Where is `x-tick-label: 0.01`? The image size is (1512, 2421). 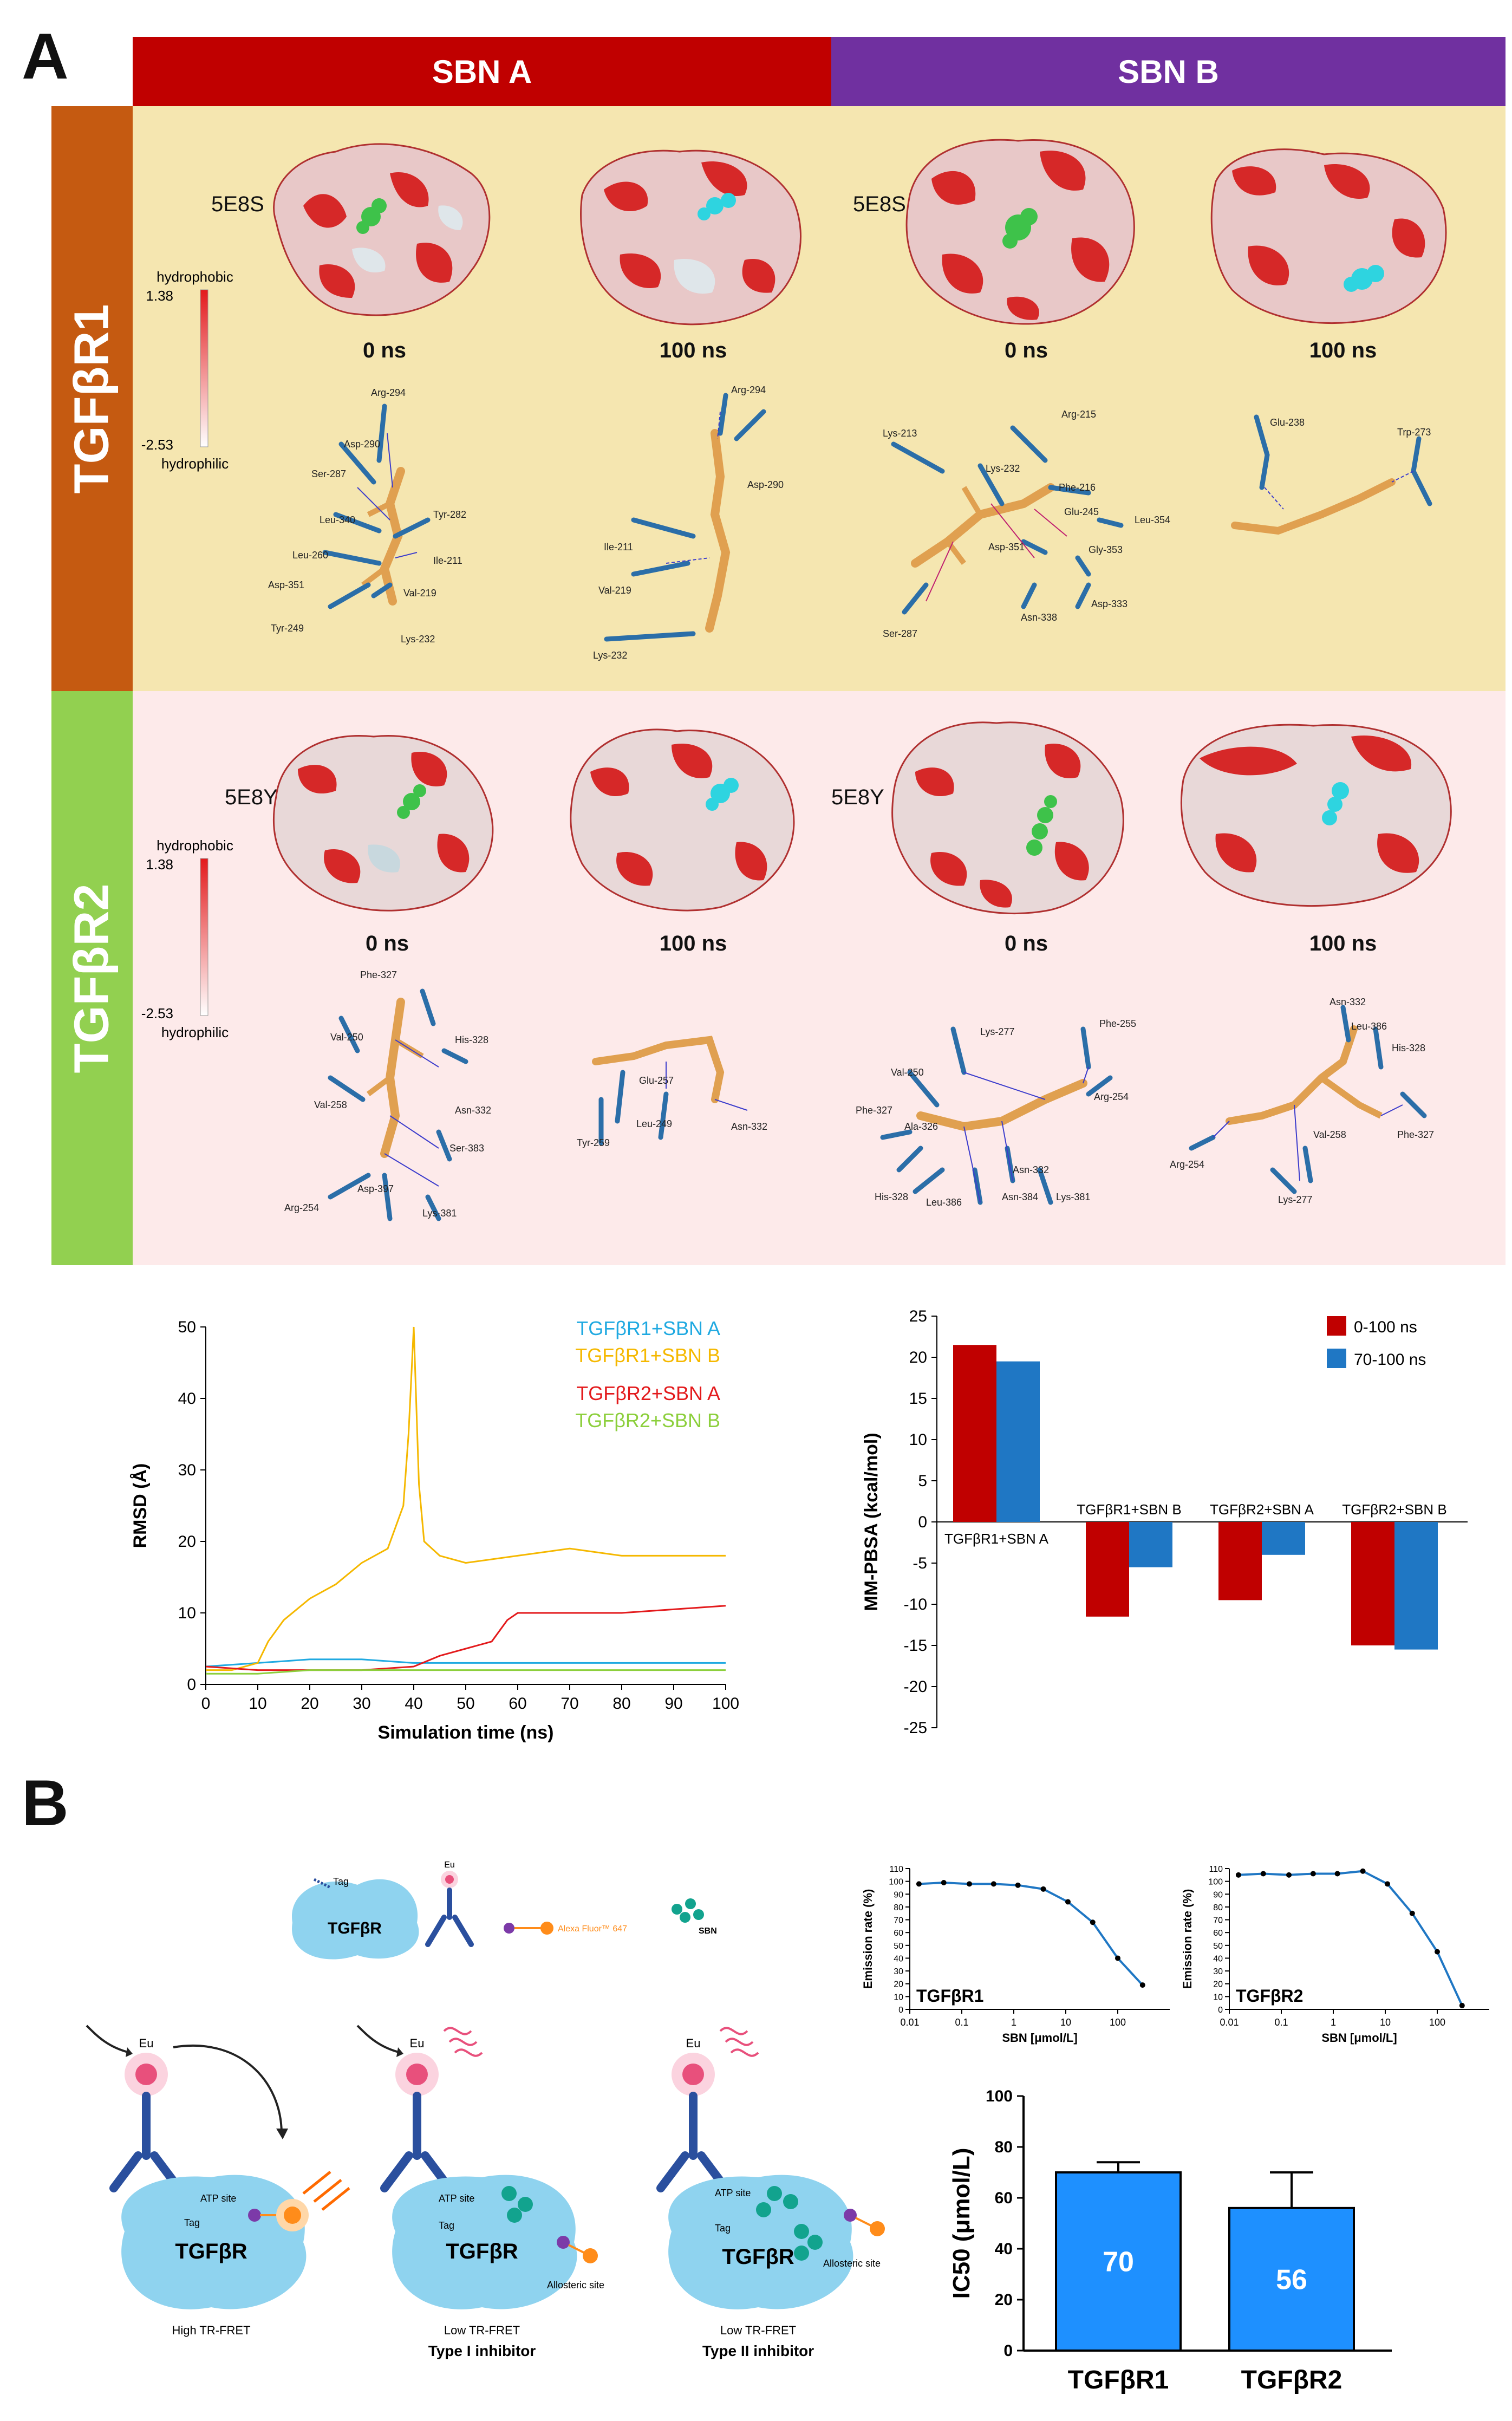 x-tick-label: 0.01 is located at coordinates (909, 2023).